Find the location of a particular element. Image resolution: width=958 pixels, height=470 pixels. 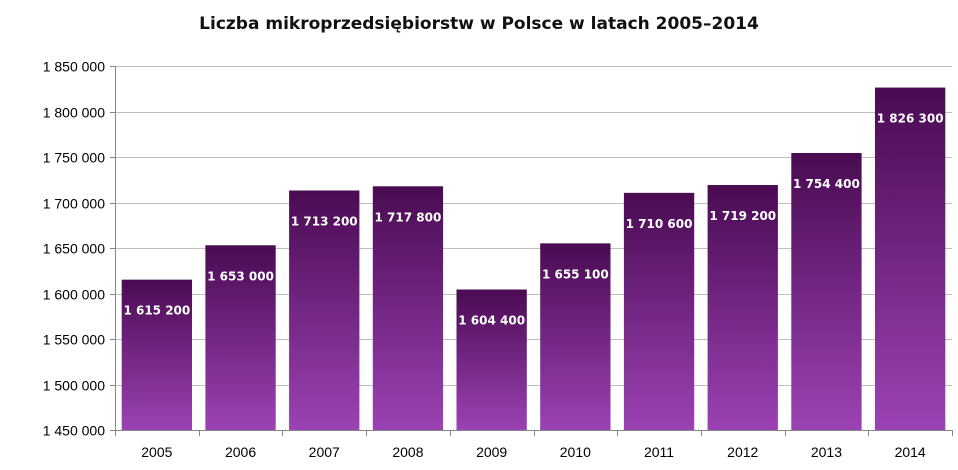

x-axis: 2005 2006 2007 2008 2009 2010 2011 2012 2013 2014 is located at coordinates (534, 445).